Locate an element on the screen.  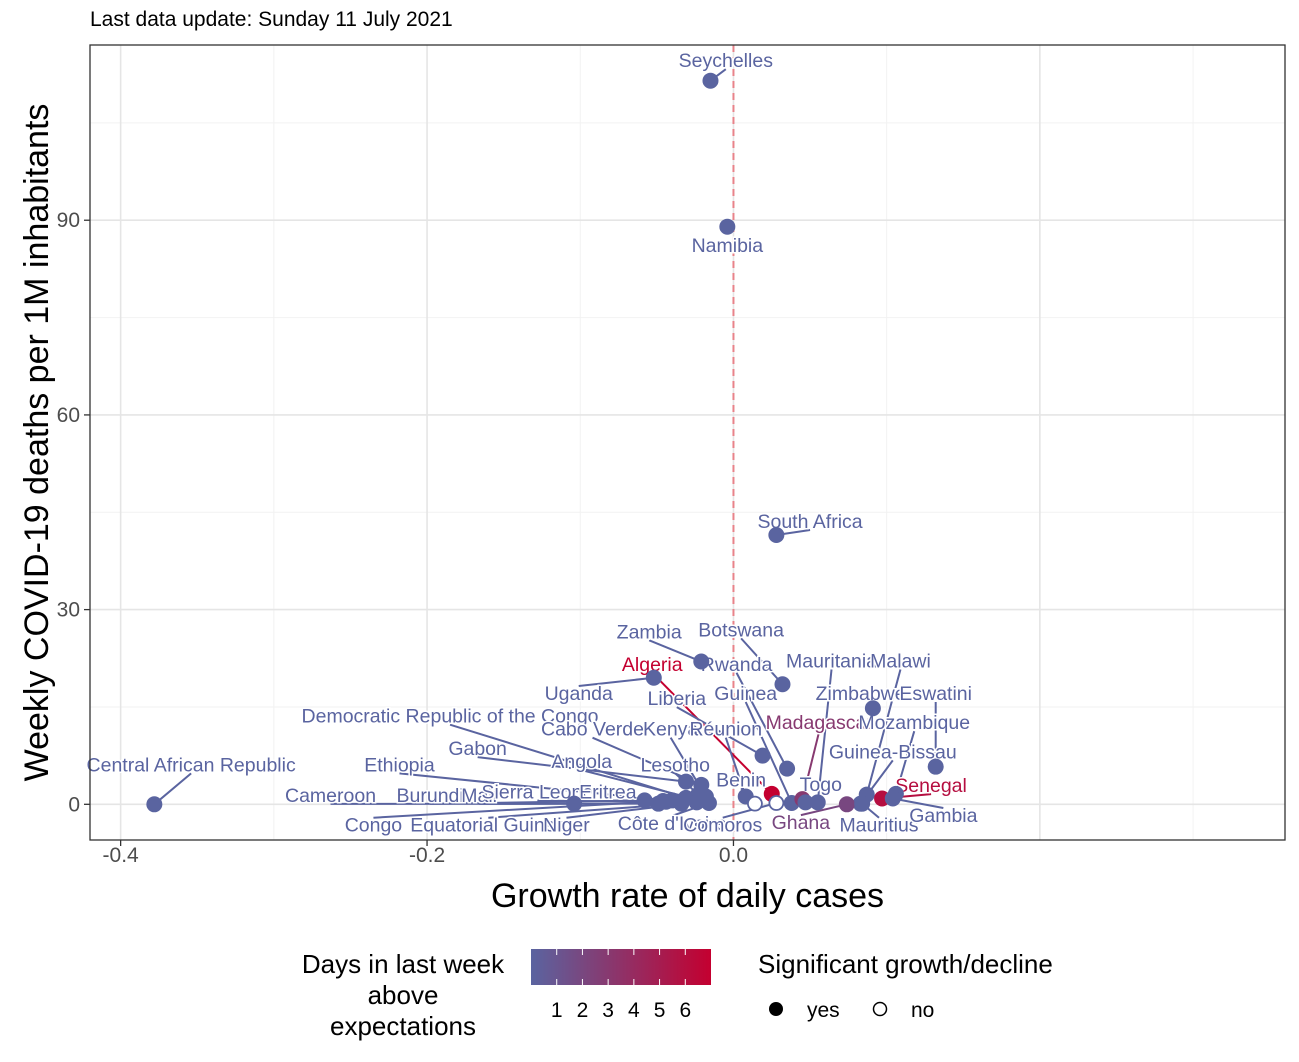
point-label-democratic-republic-of-the-congo: Democratic Republic of the Congo is located at coordinates (450, 717).